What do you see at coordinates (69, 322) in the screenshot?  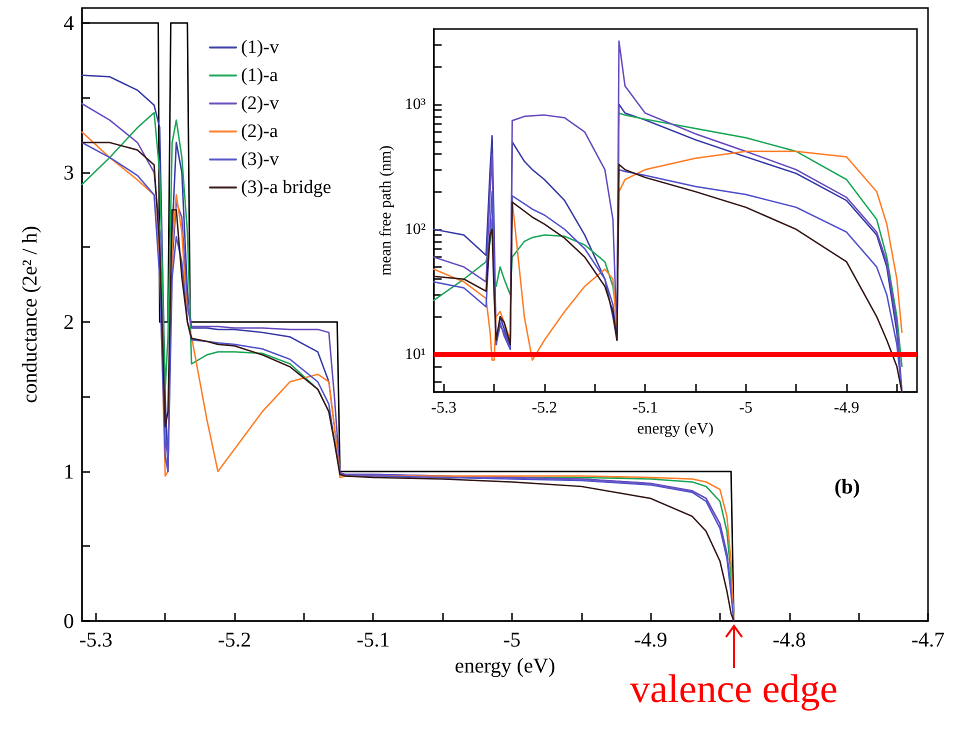 I see `y-tick-label: 2` at bounding box center [69, 322].